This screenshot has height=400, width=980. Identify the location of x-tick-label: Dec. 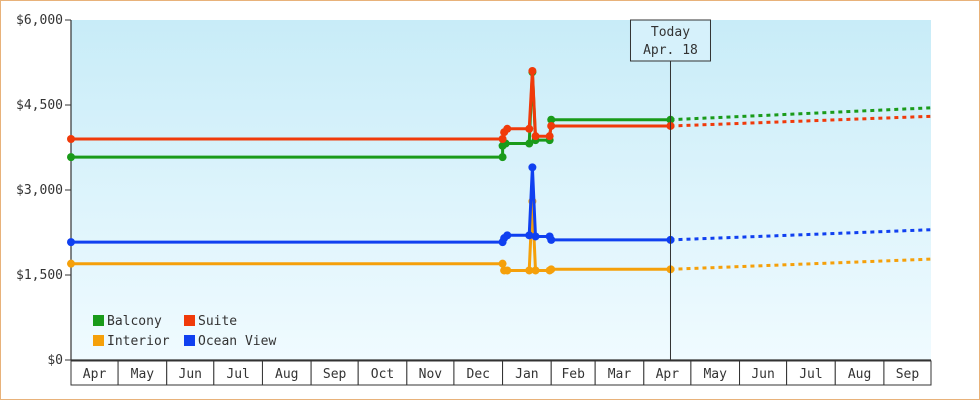
(478, 374).